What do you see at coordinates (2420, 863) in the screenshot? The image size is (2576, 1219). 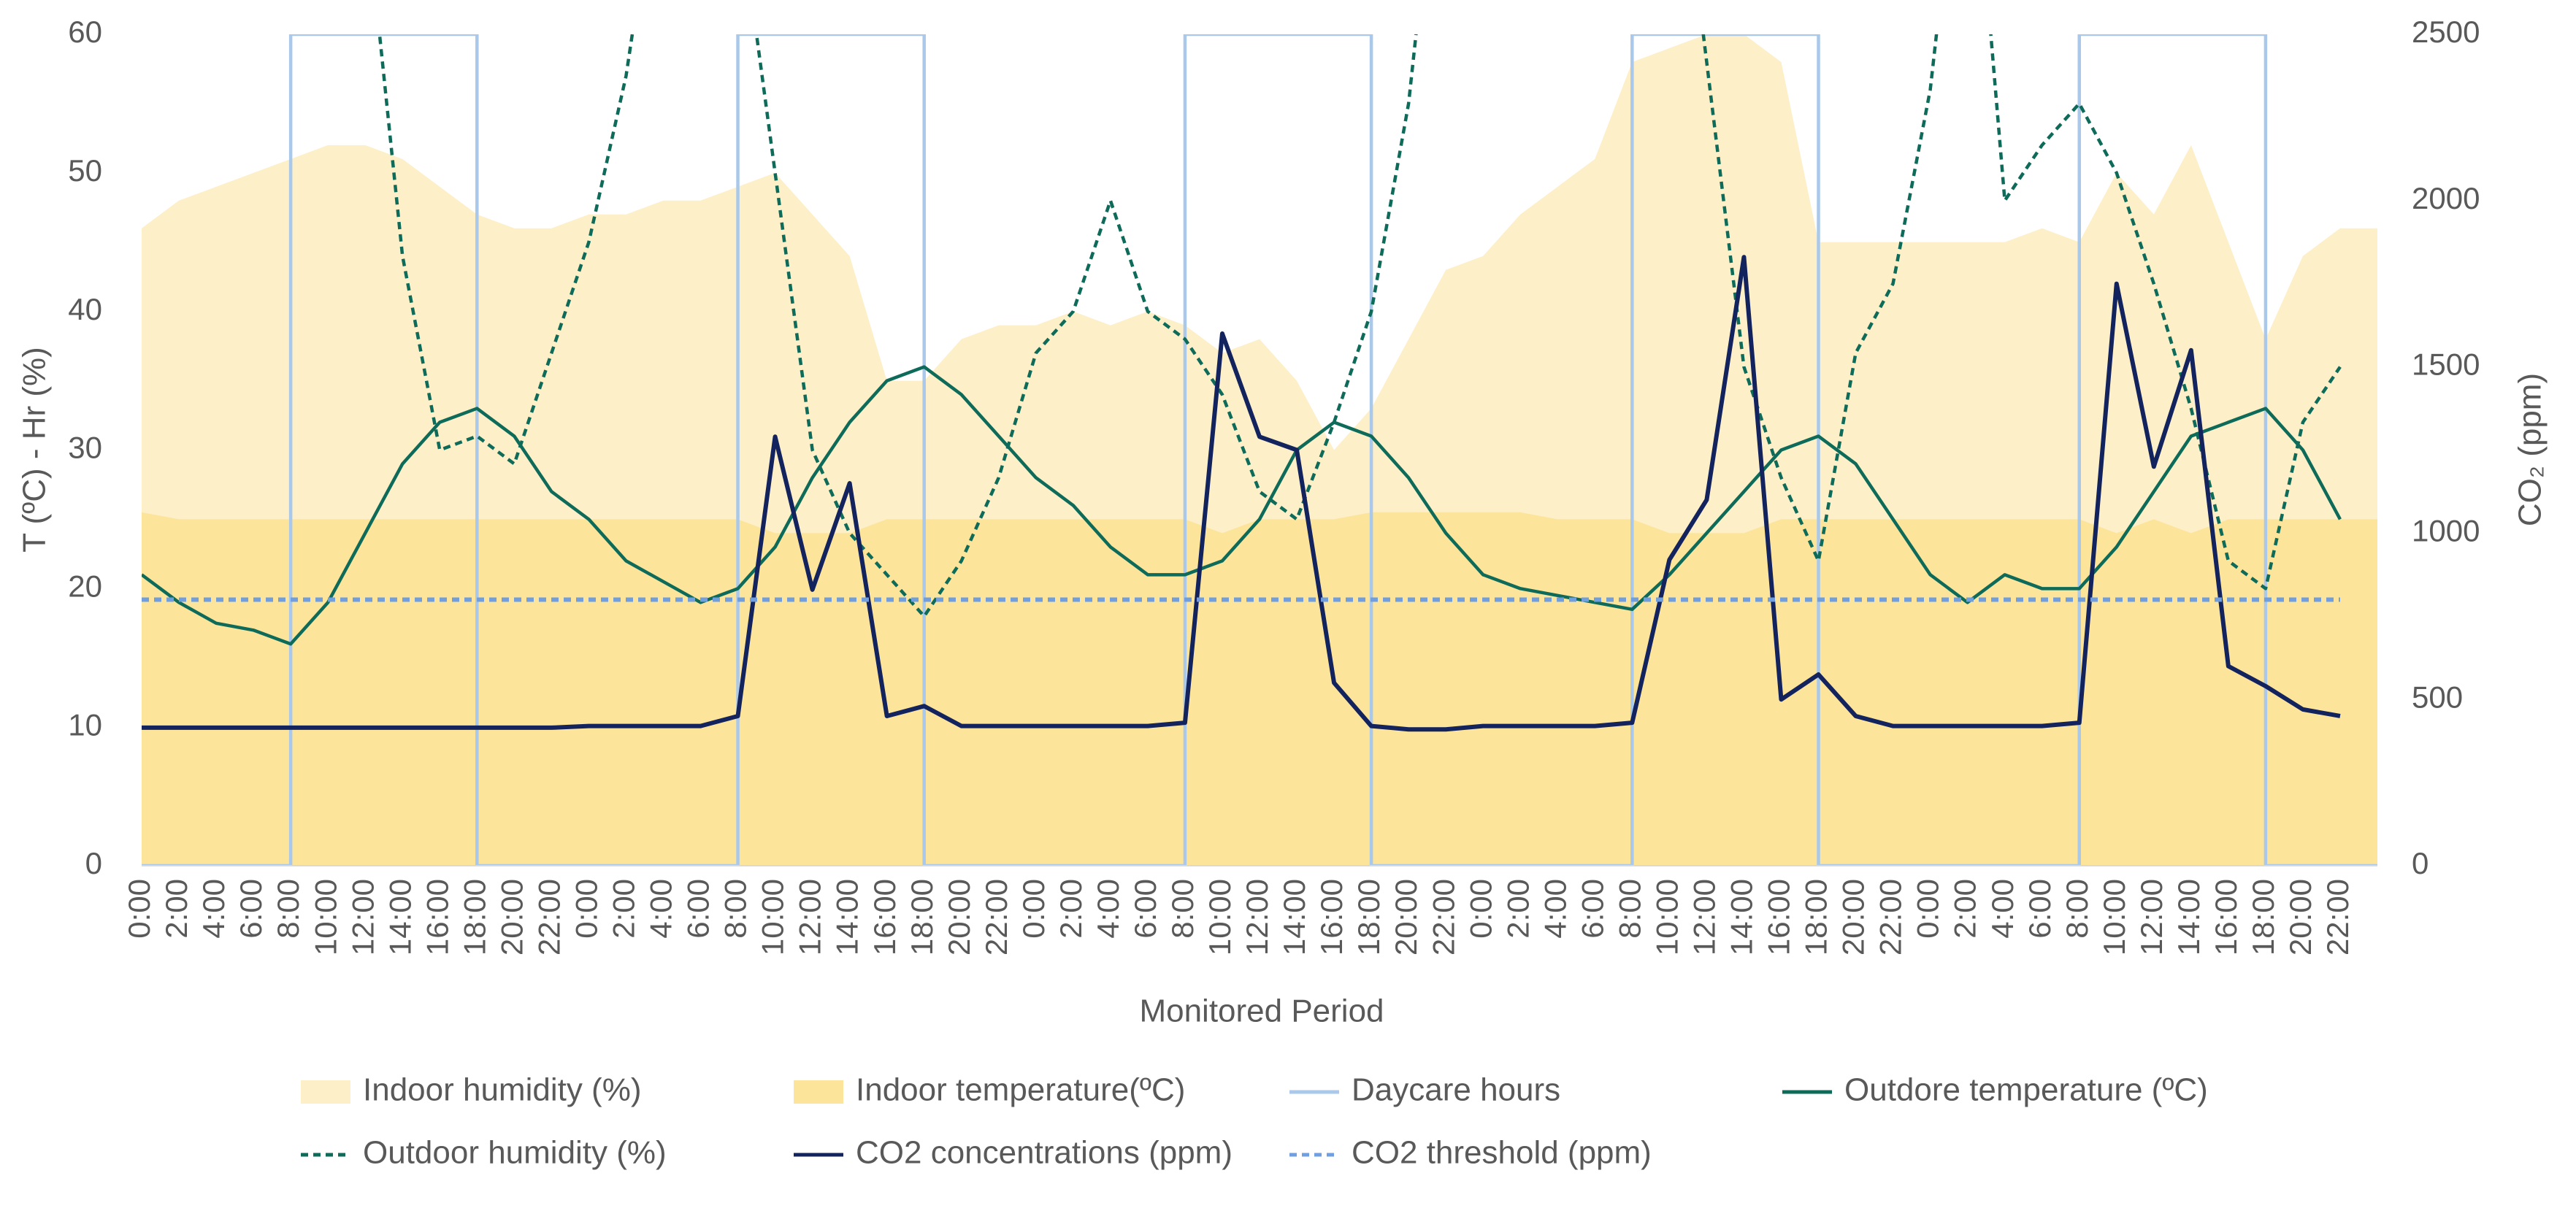 I see `y2-tick-label: 0` at bounding box center [2420, 863].